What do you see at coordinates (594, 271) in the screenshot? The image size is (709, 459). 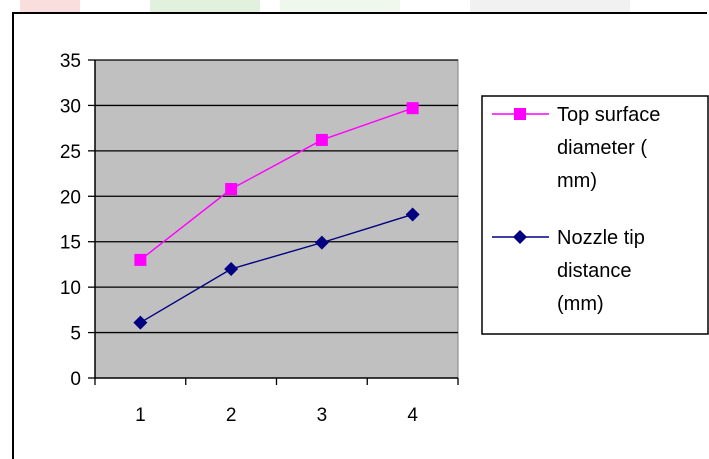 I see `legend-2-label: distance` at bounding box center [594, 271].